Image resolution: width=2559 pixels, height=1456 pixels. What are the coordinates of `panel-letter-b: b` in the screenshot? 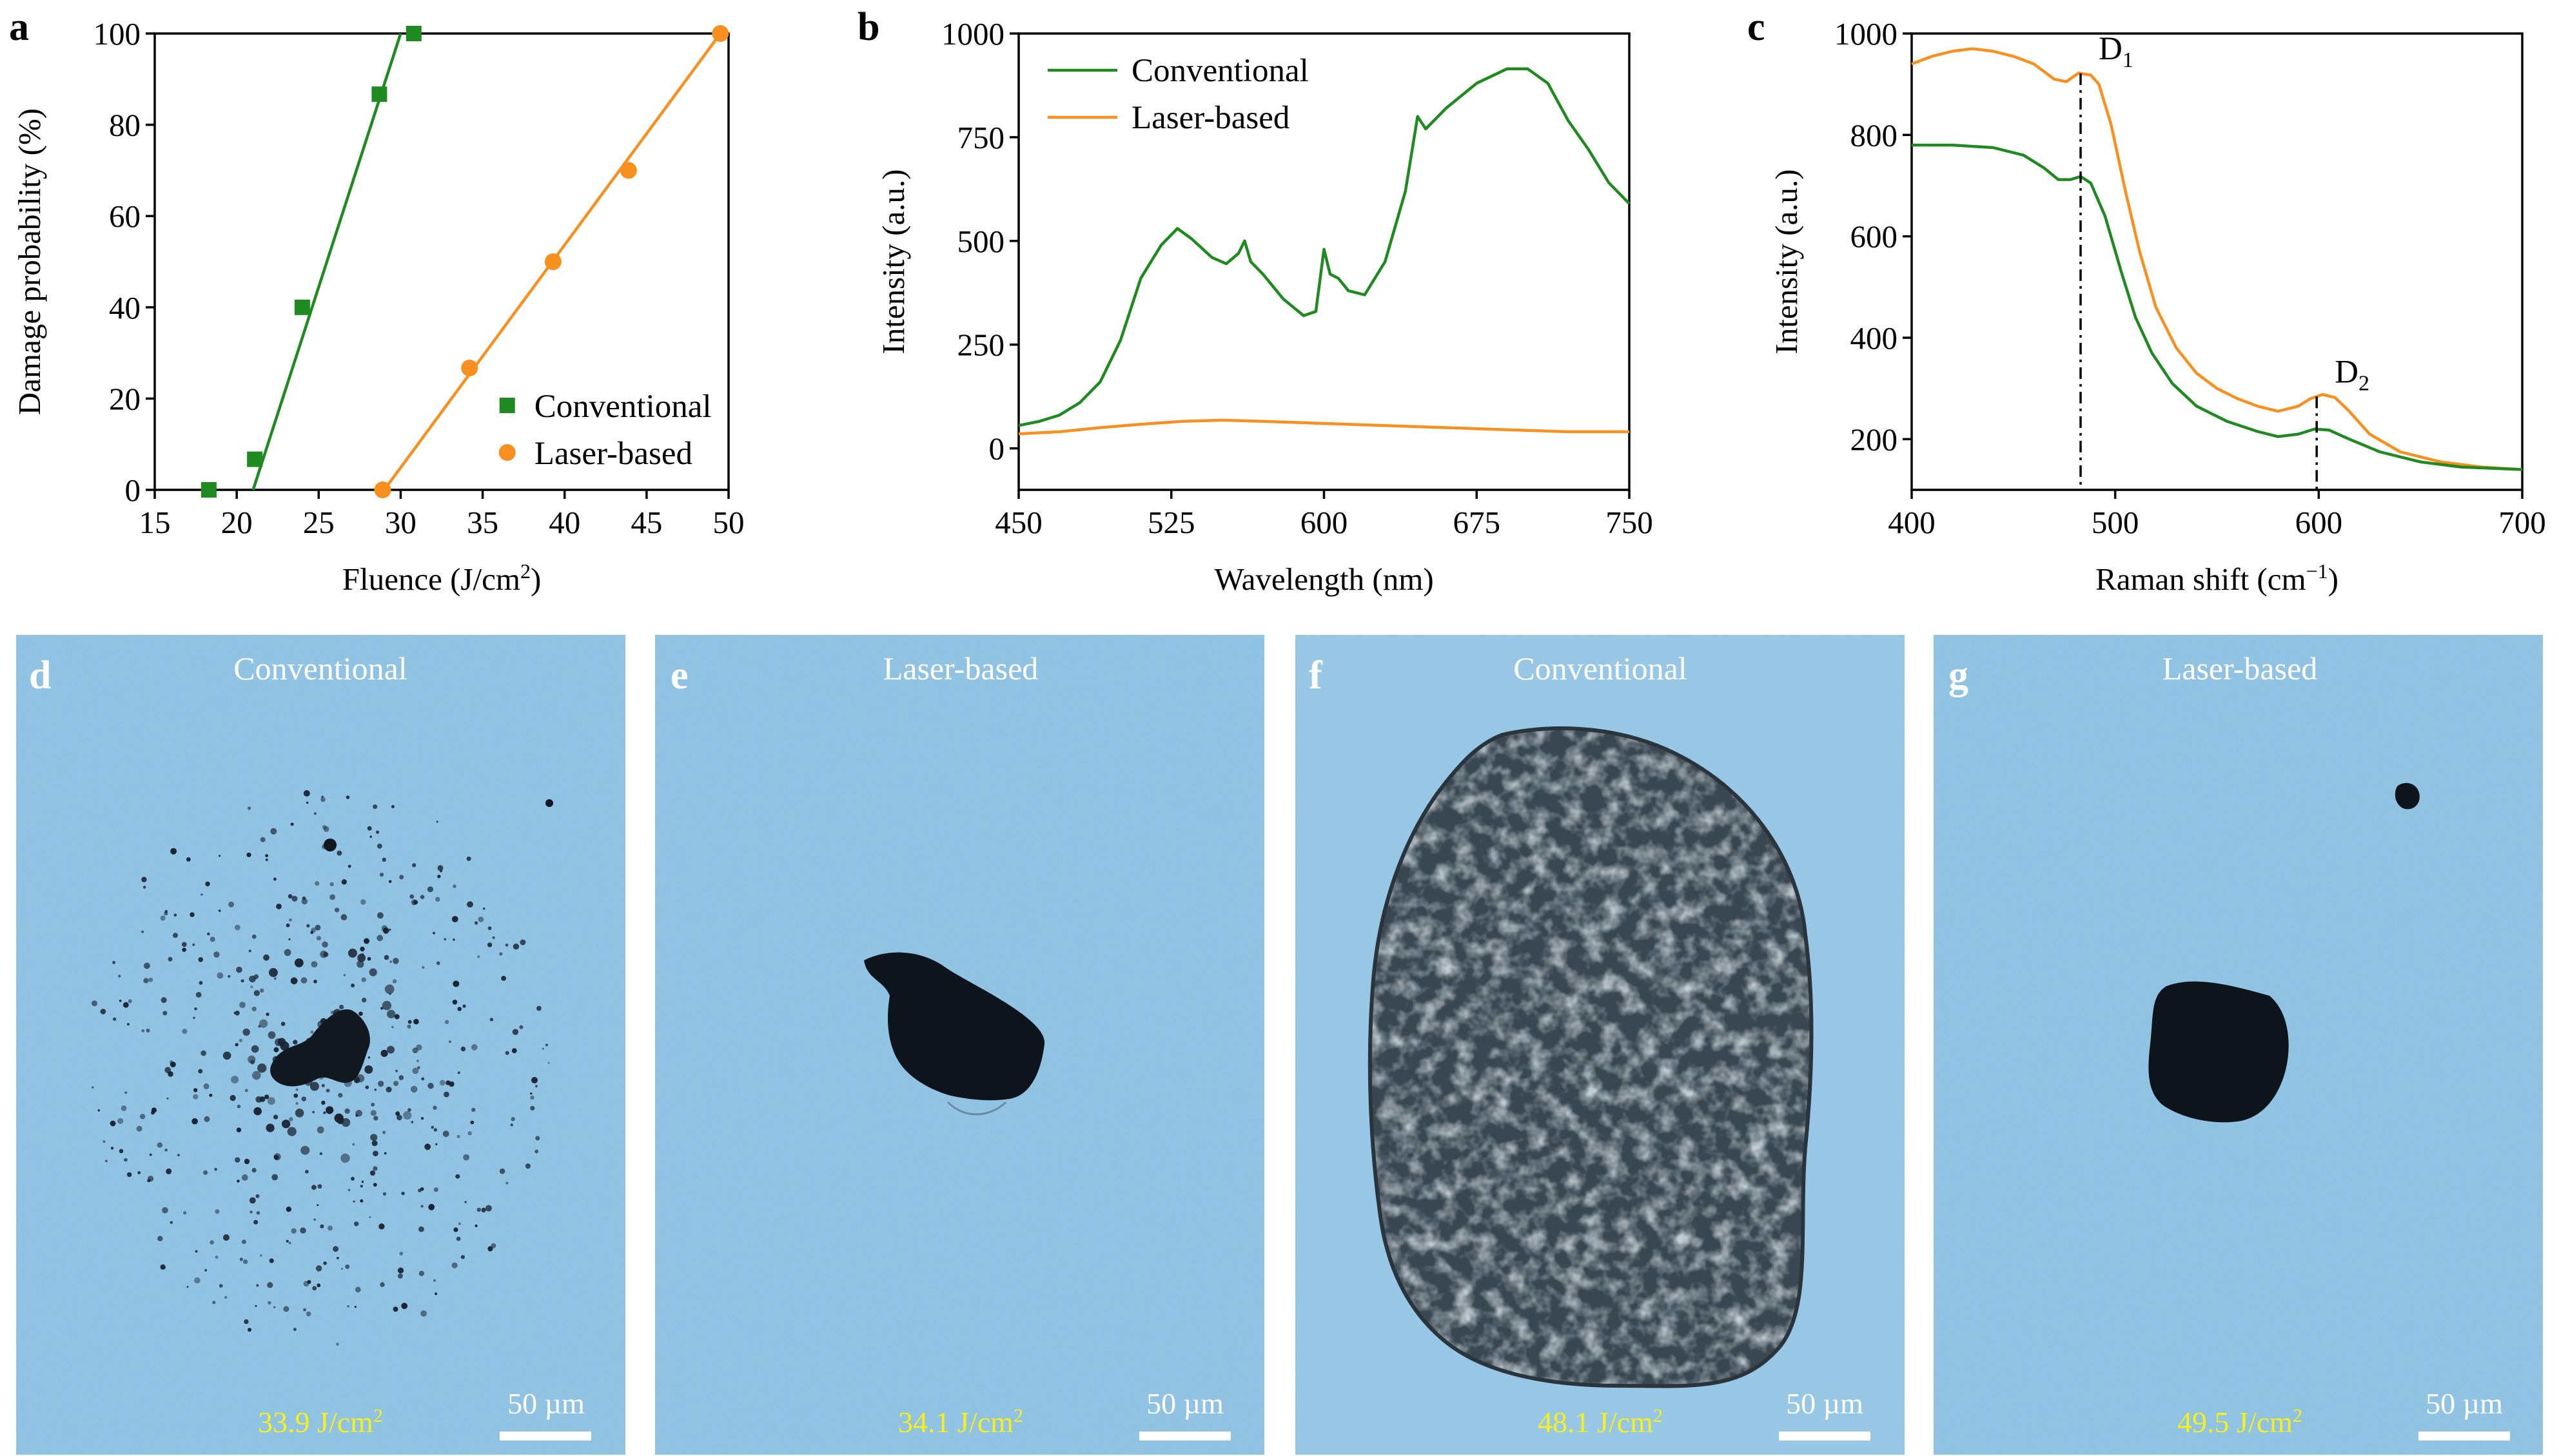 It's located at (869, 27).